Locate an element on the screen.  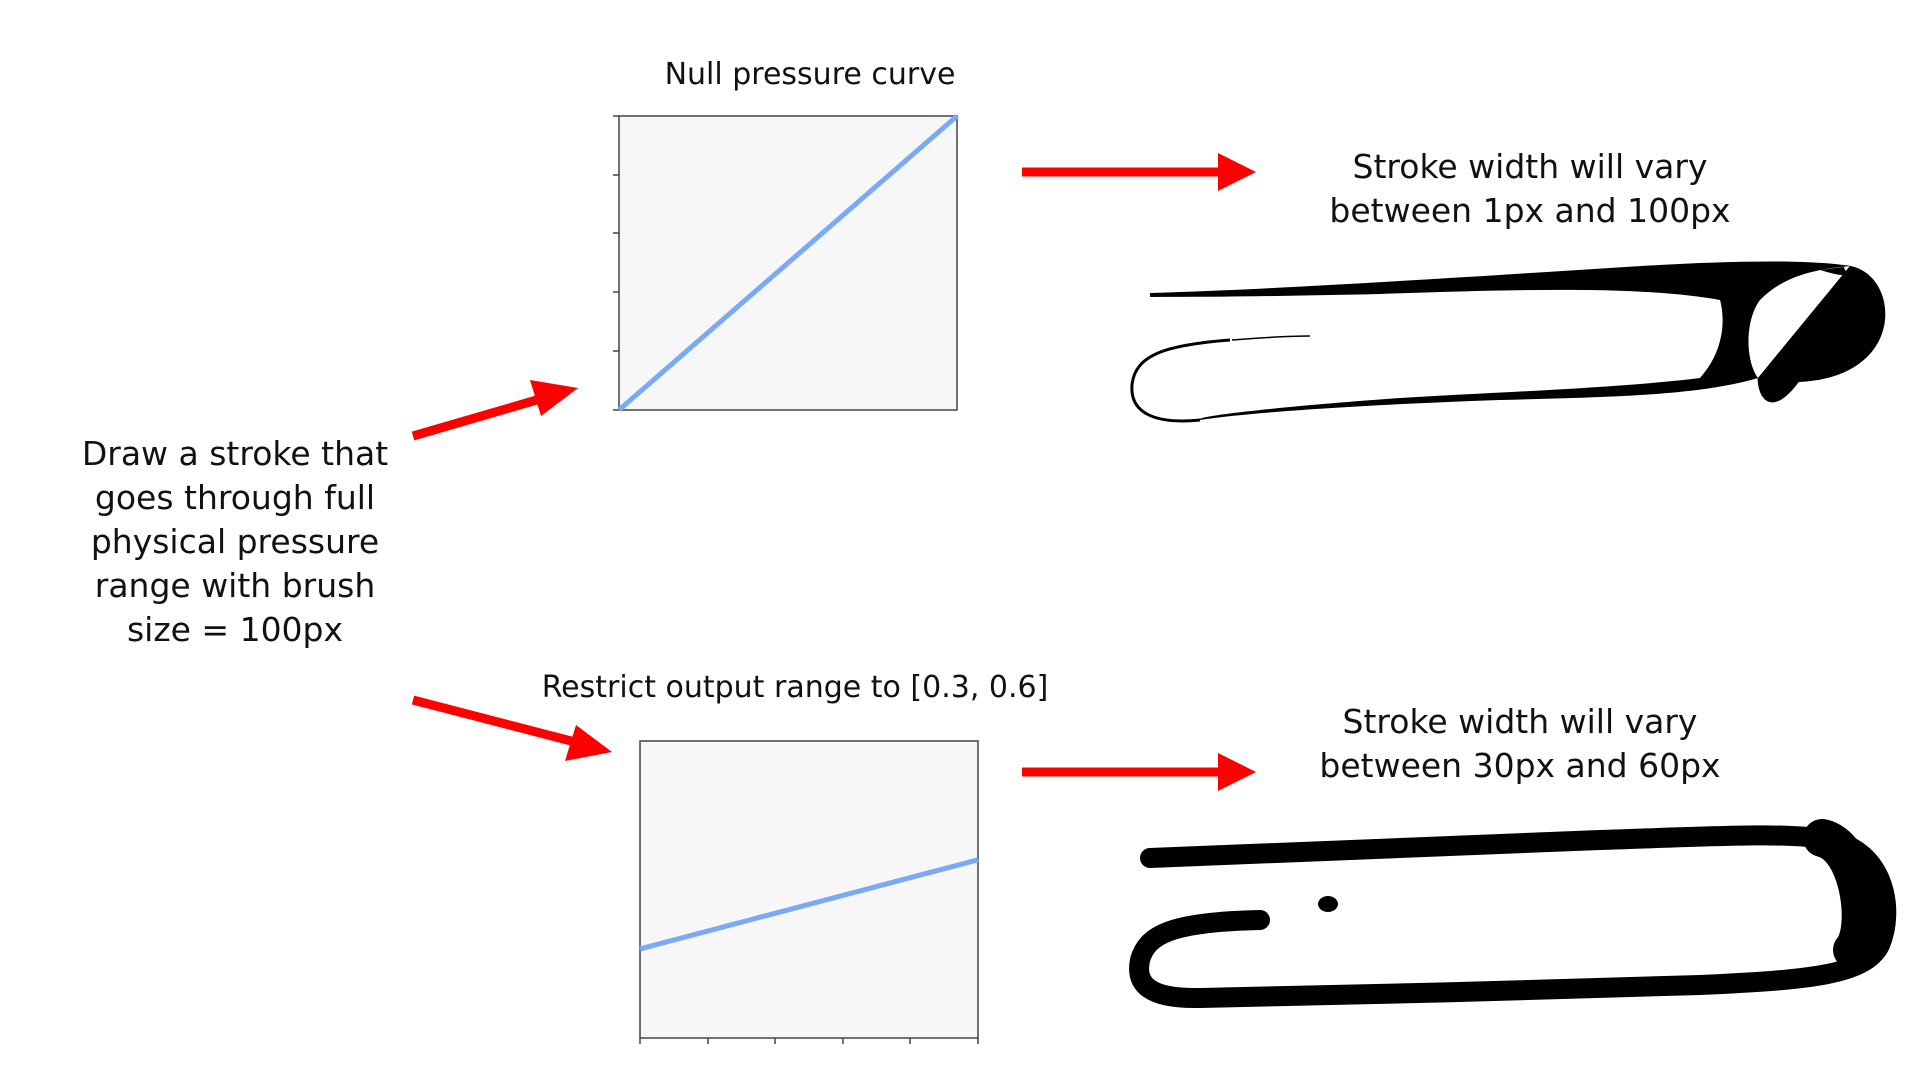
arrow-to-top-plot is located at coordinates (494, 410).